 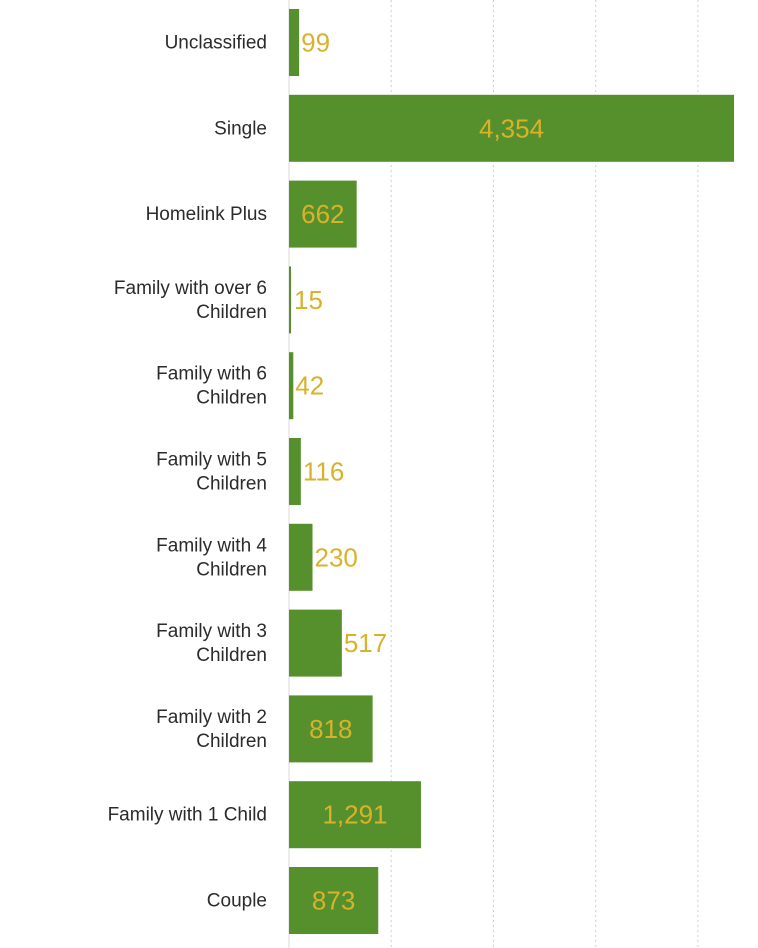 What do you see at coordinates (308, 300) in the screenshot?
I see `value-label-family-with-over-6-children: 15` at bounding box center [308, 300].